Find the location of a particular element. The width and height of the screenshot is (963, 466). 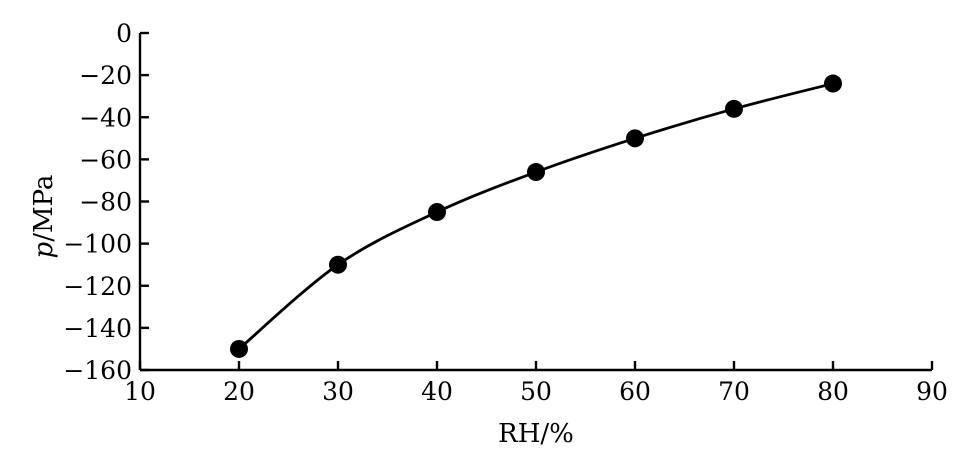

y-axis-title-unit: /MPa is located at coordinates (44, 208).